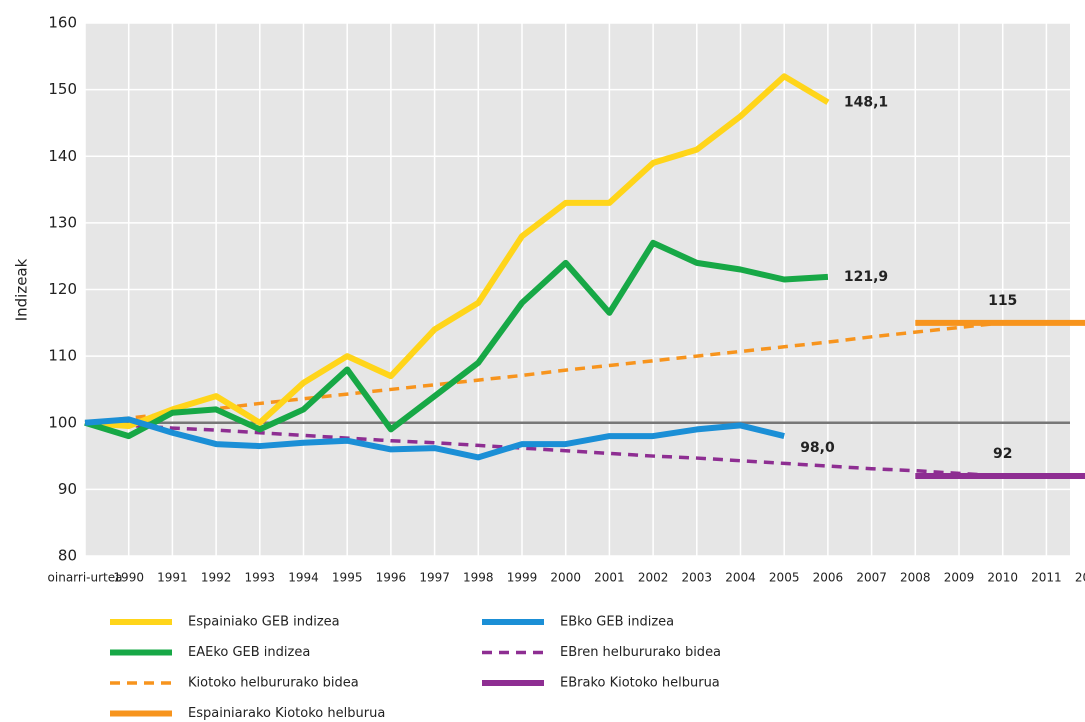  What do you see at coordinates (434, 578) in the screenshot?
I see `x-tick-label: 1997` at bounding box center [434, 578].